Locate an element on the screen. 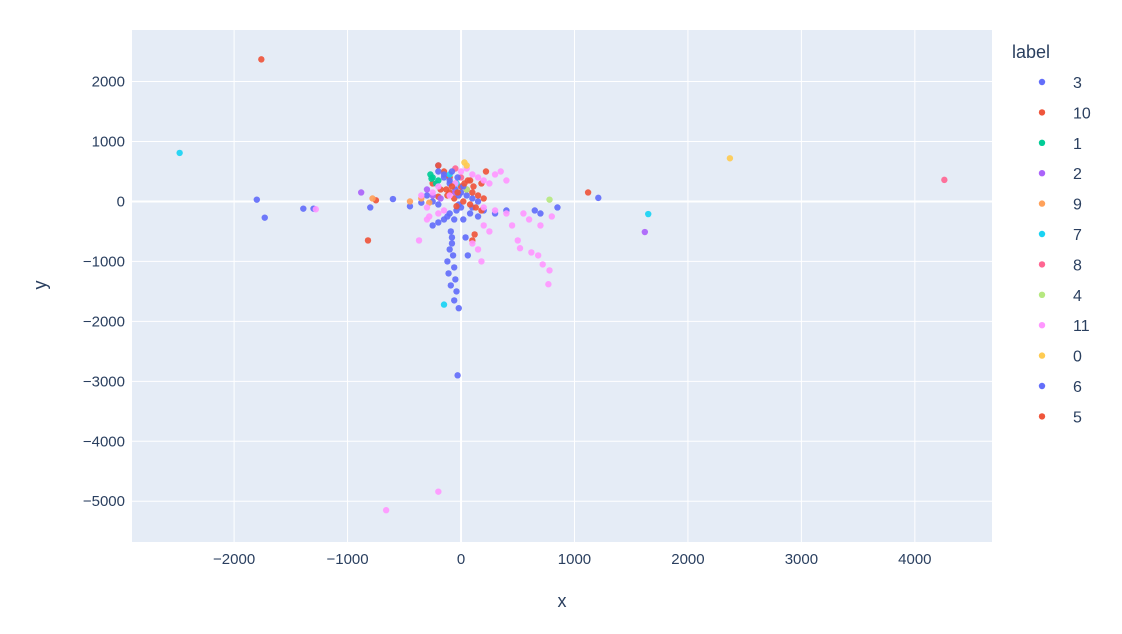 The image size is (1122, 634). x-tick-label: −1000 is located at coordinates (347, 559).